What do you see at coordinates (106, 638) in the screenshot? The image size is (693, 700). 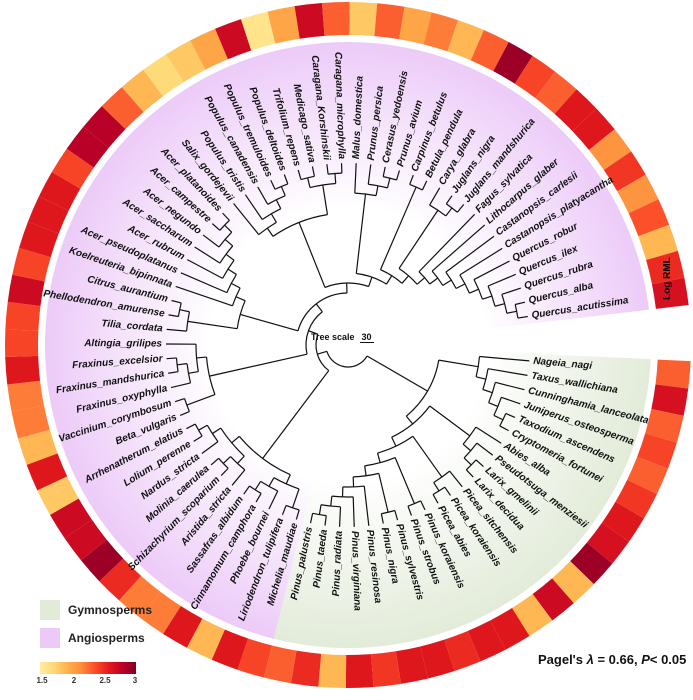 I see `legend-label: Angiosperms` at bounding box center [106, 638].